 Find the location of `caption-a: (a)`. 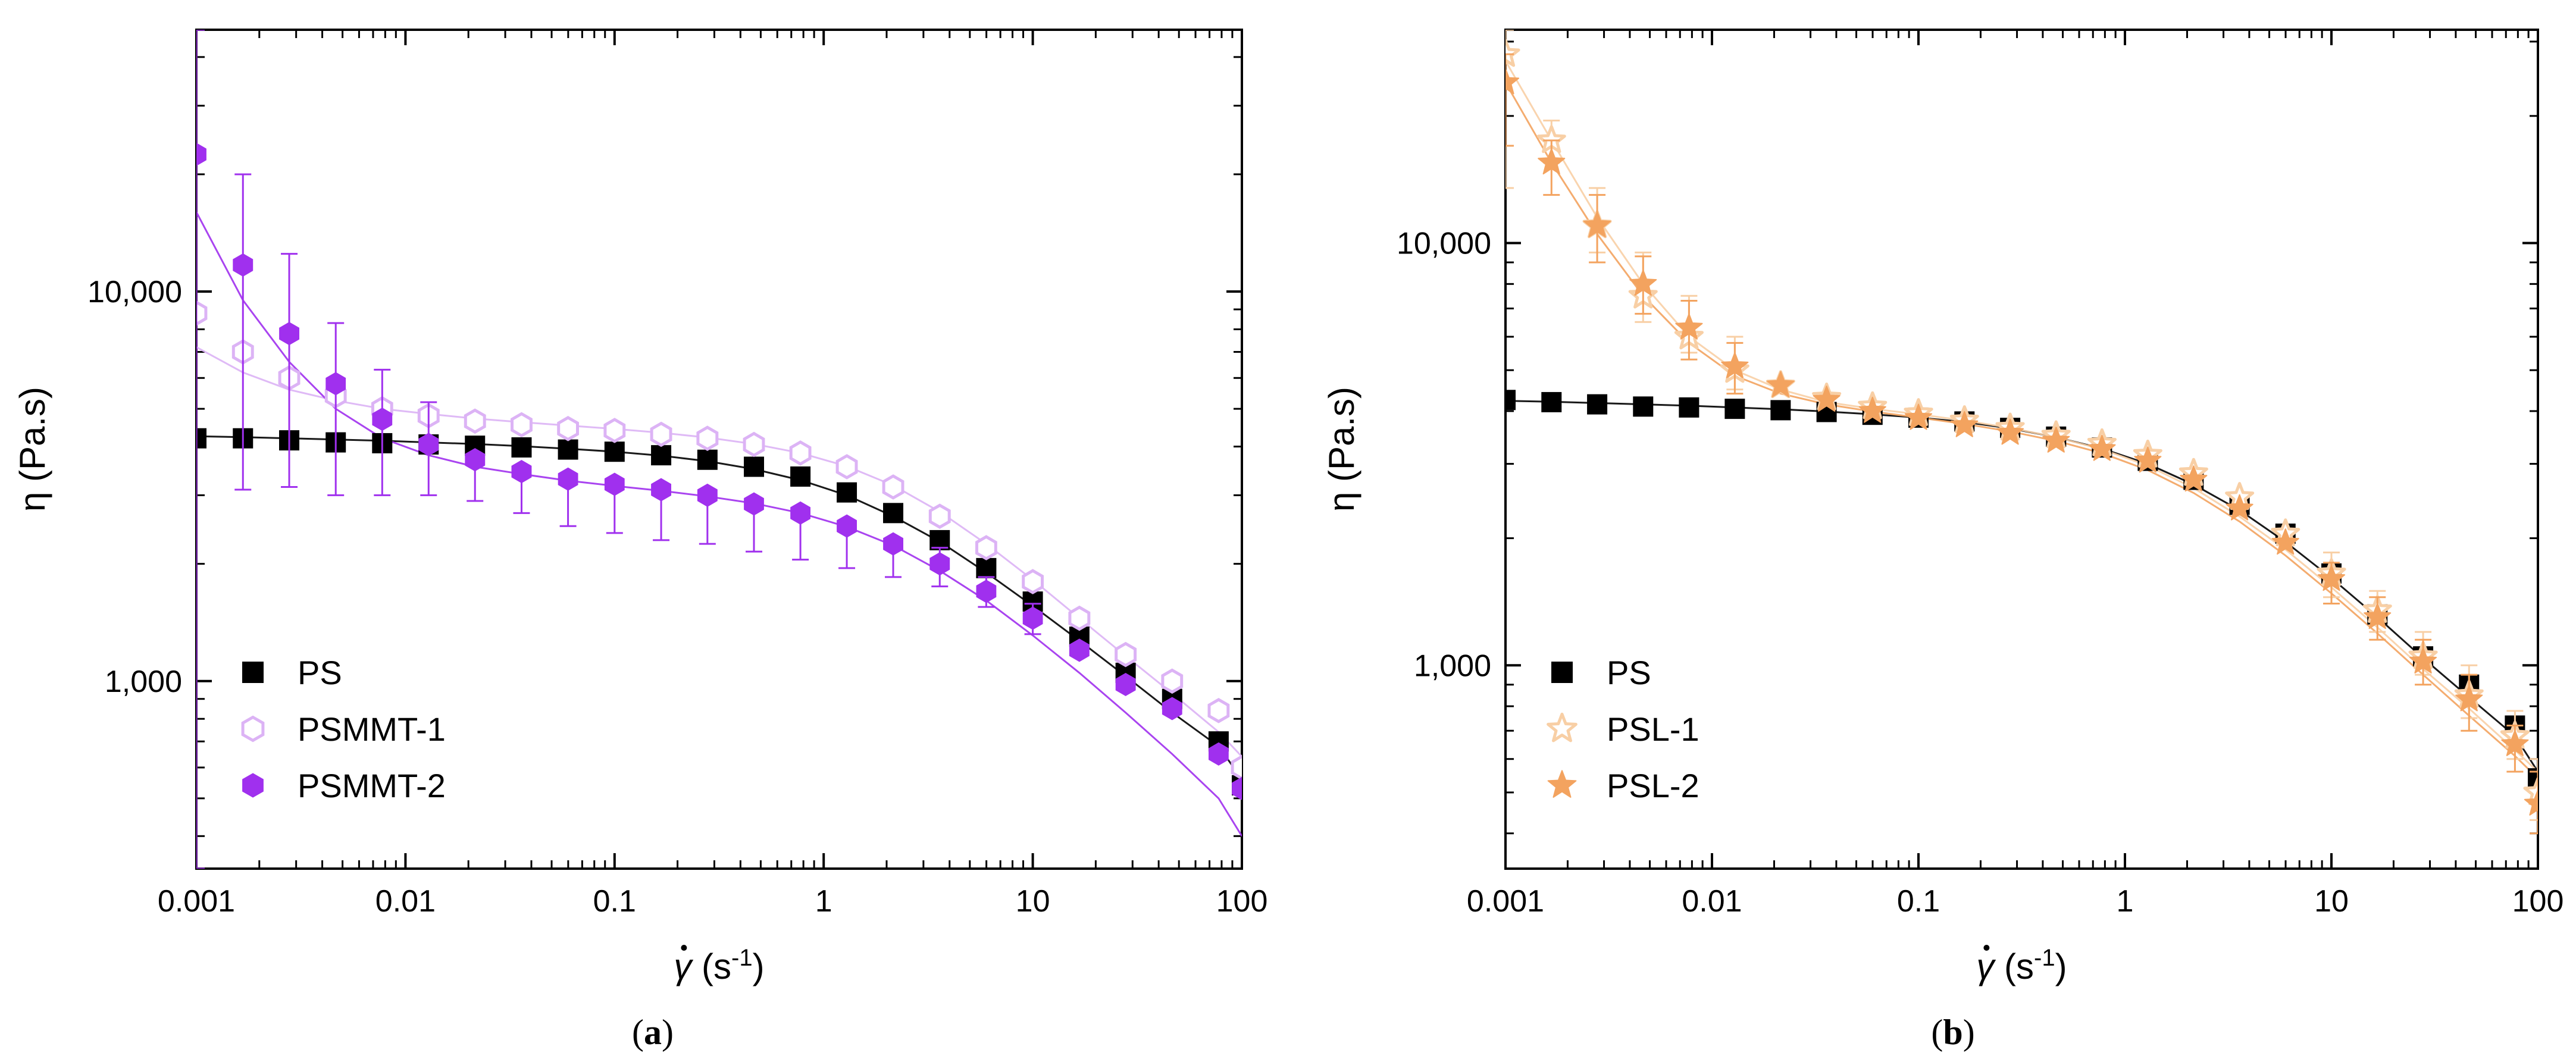

caption-a: (a) is located at coordinates (653, 1032).